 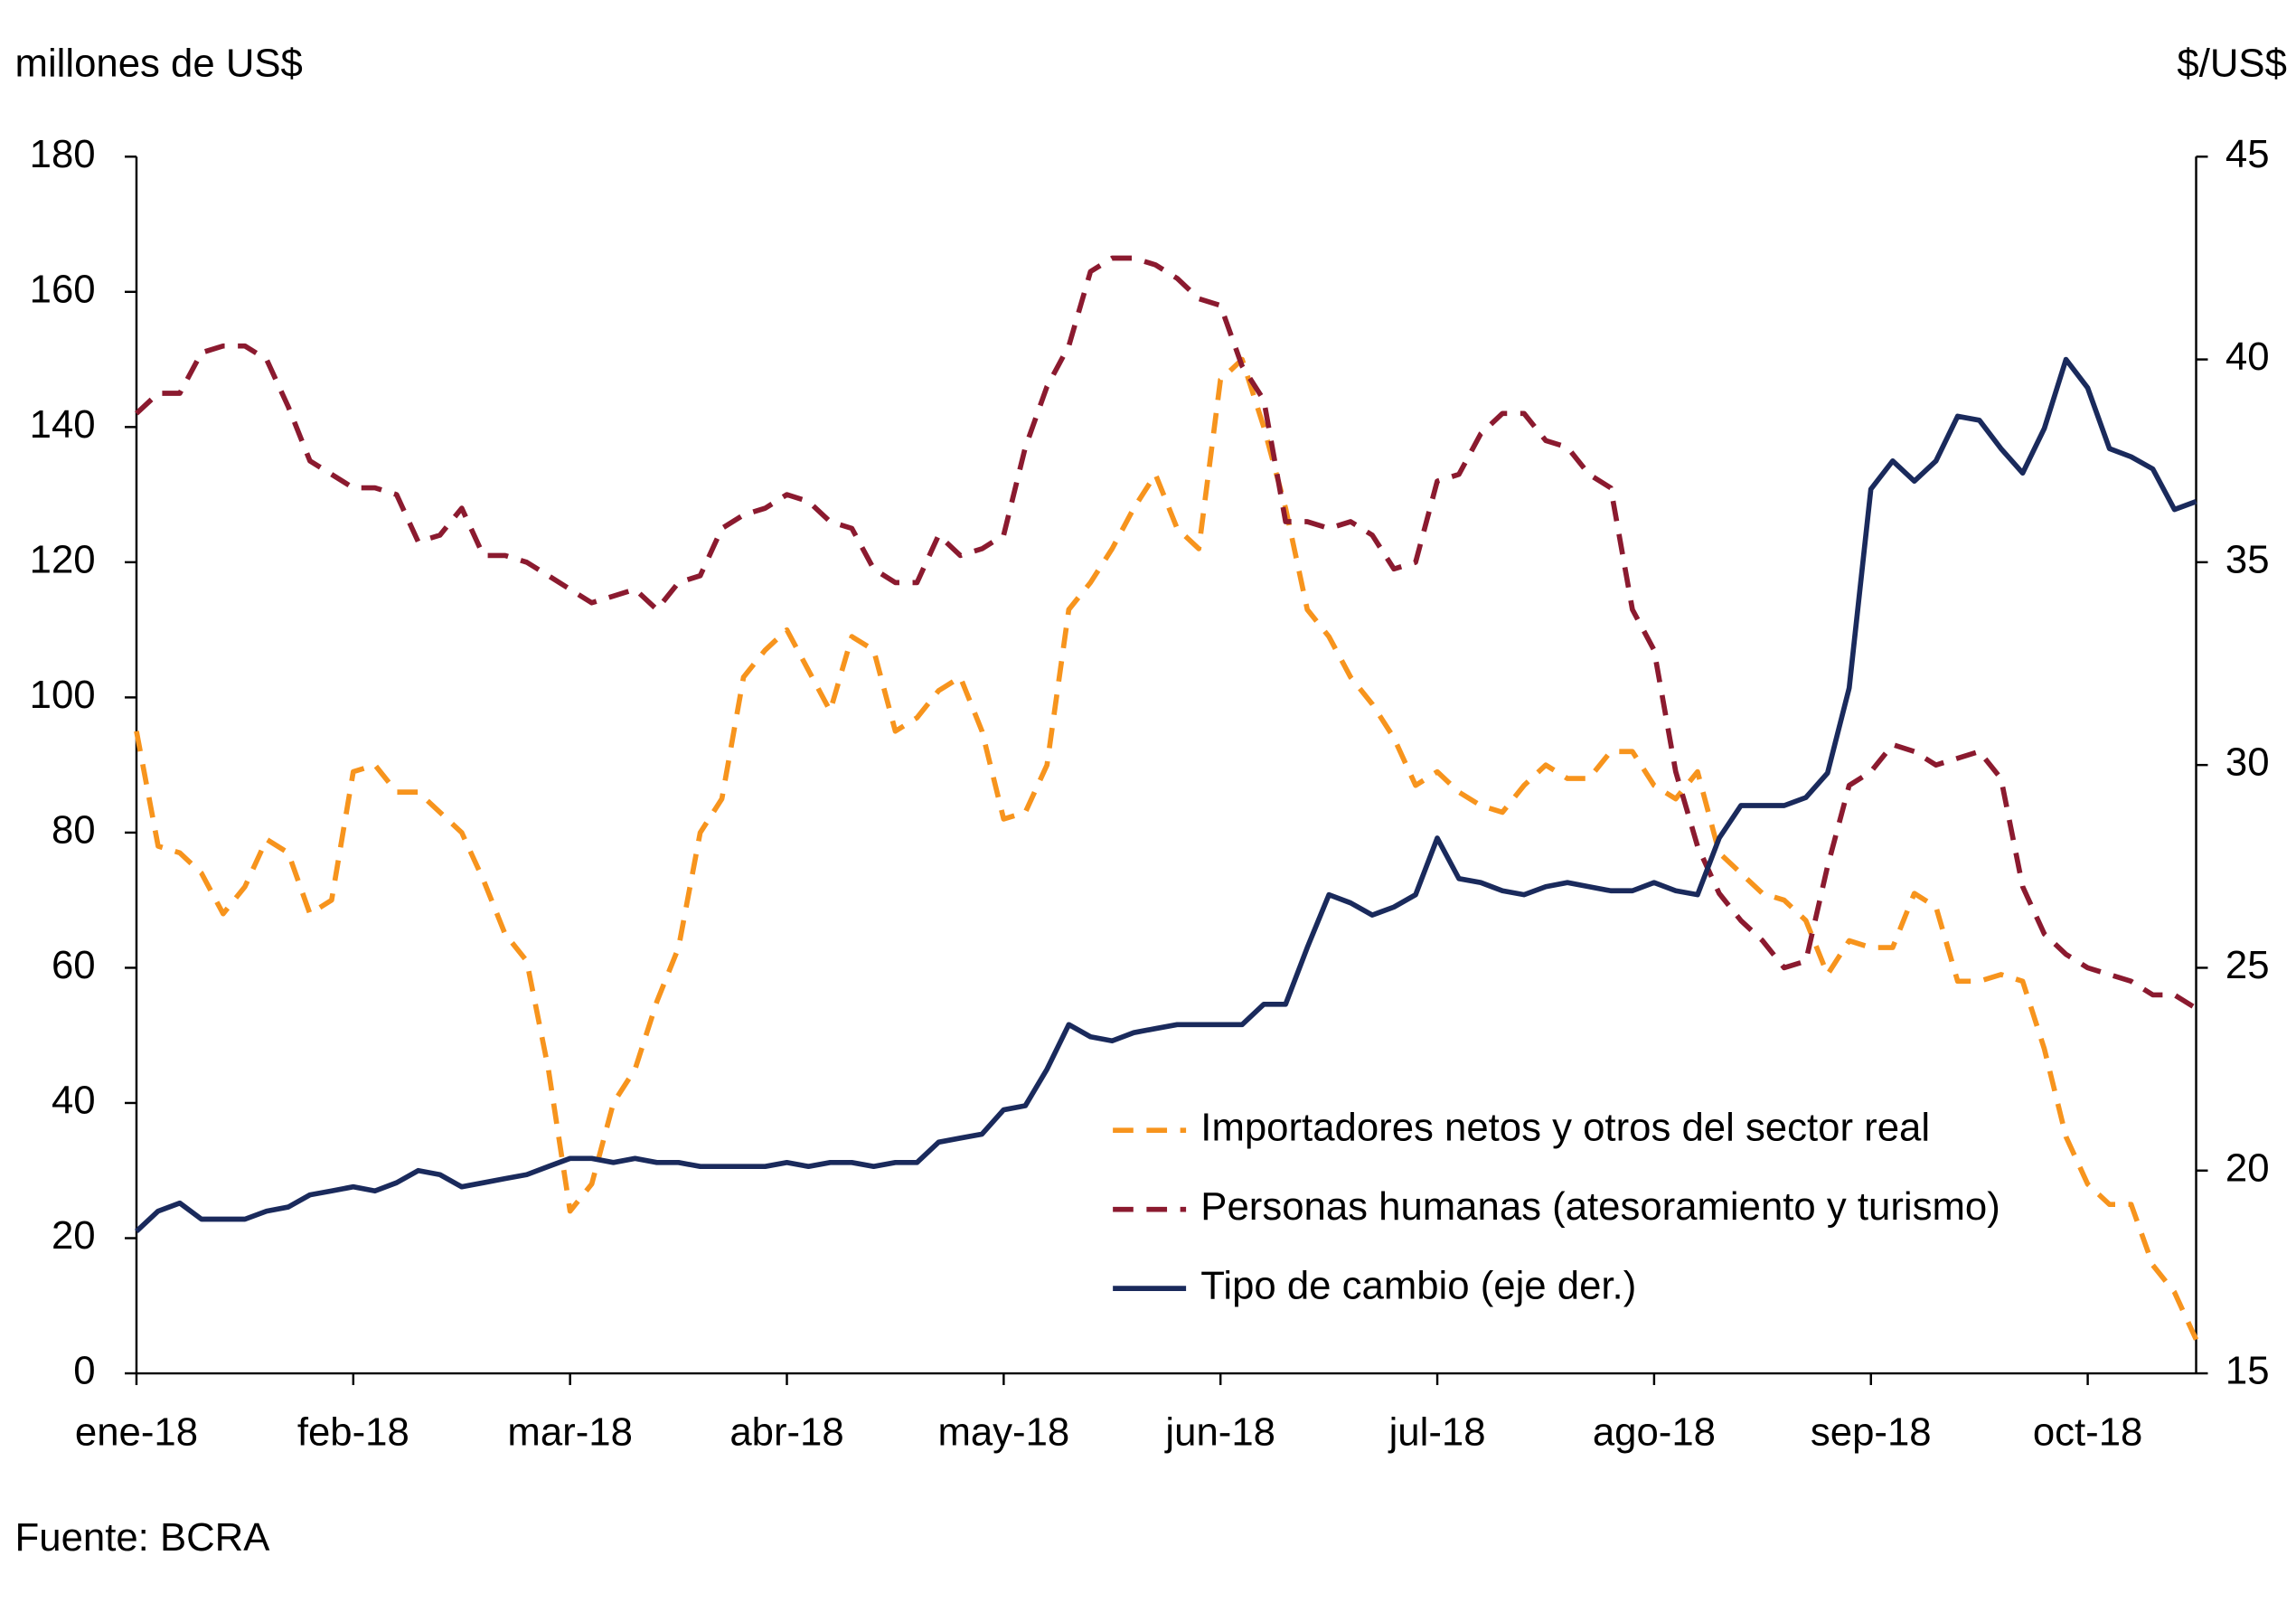 I want to click on y-tick-label: 180, so click(x=63, y=154).